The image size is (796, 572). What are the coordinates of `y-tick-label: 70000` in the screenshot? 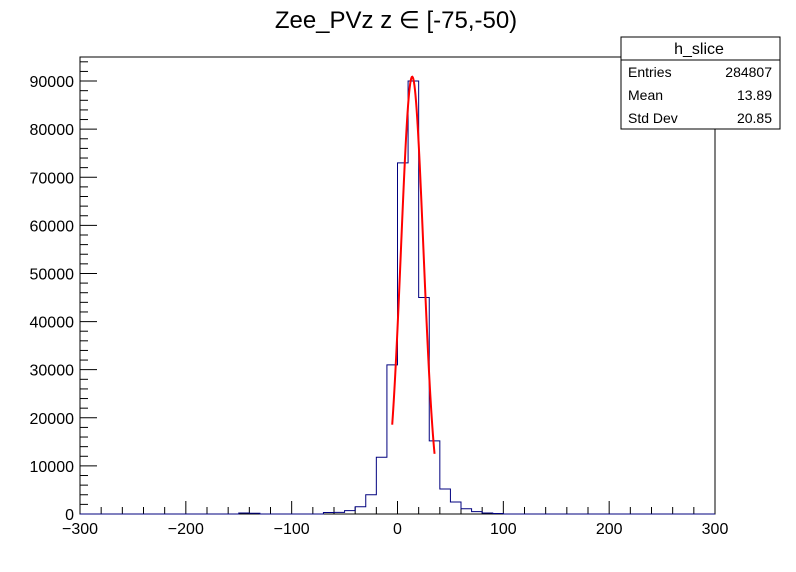 It's located at (52, 178).